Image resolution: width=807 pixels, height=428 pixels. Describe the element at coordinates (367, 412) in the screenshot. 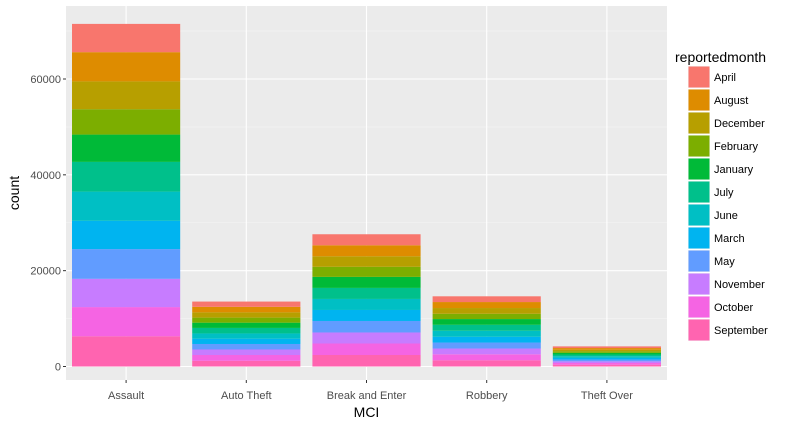

I see `x-axis-title: MCI` at that location.